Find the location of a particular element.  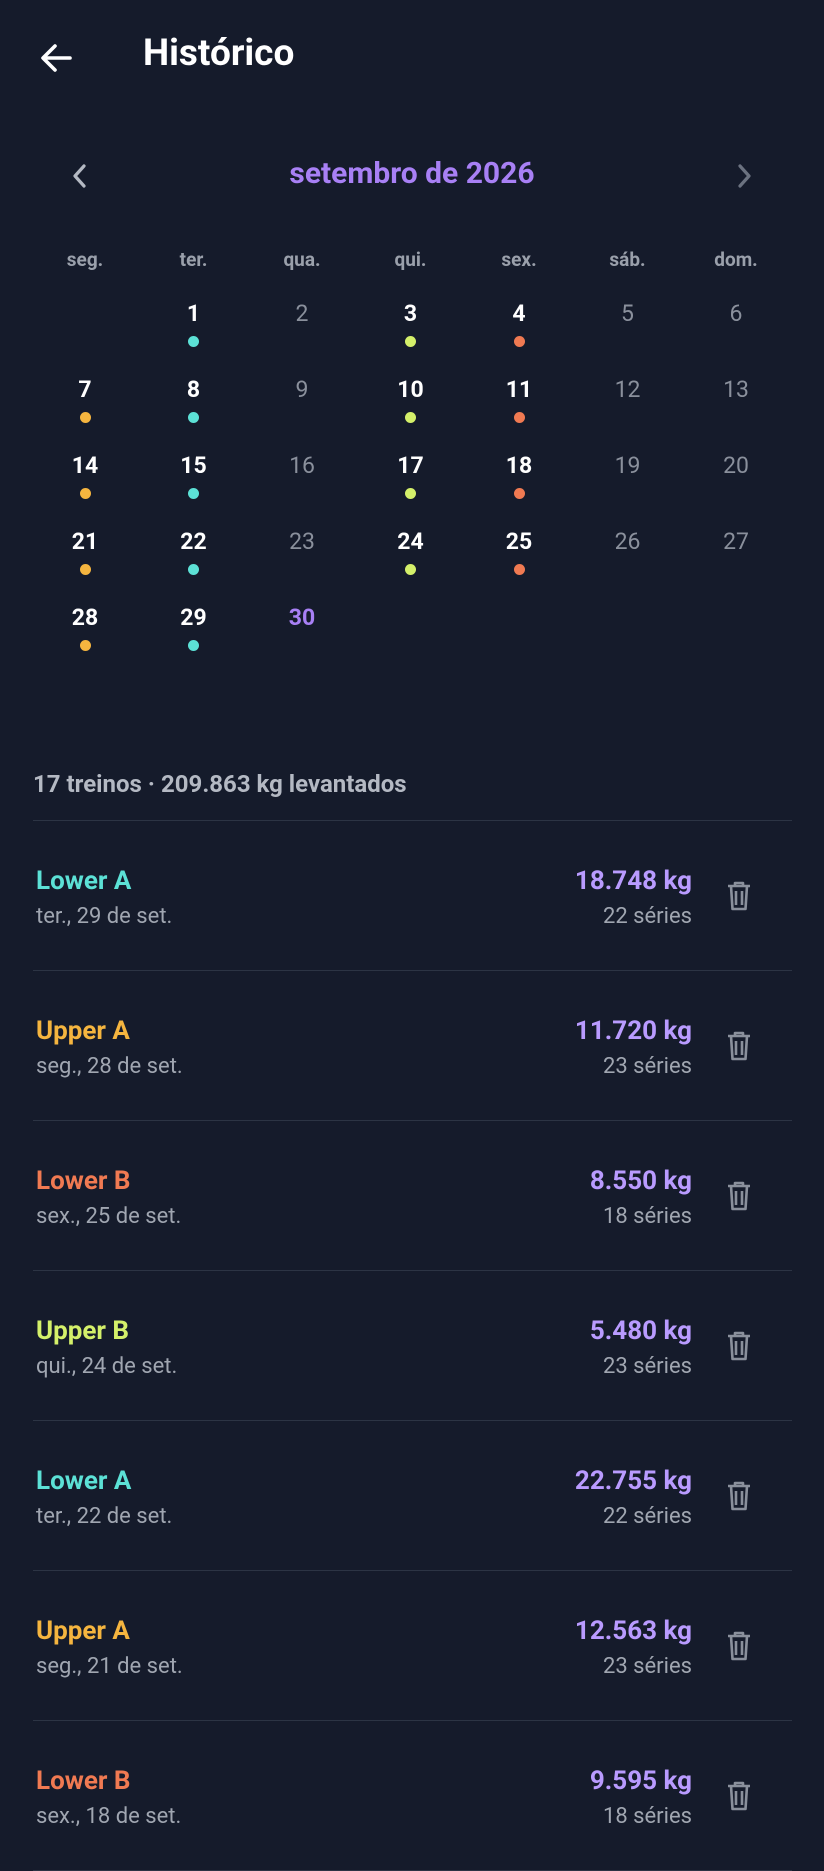

calendar-day: 27 is located at coordinates (736, 541).